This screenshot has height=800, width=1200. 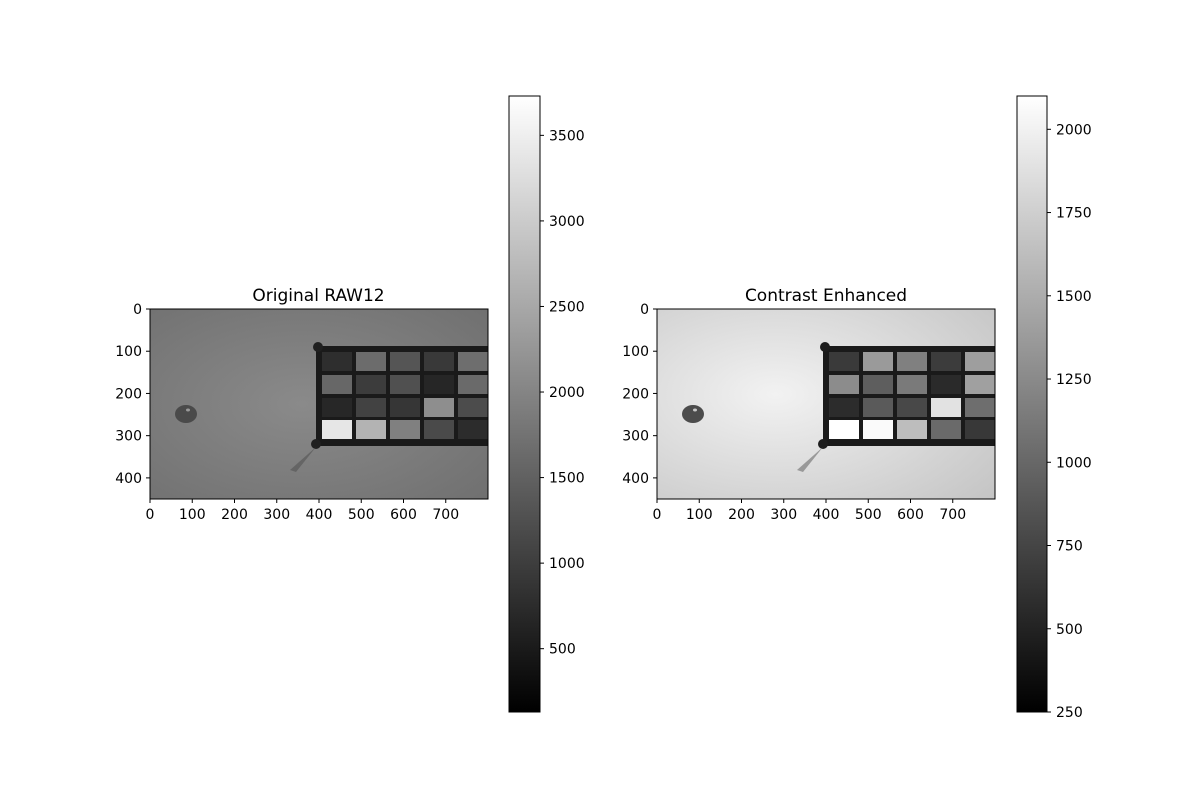 What do you see at coordinates (826, 296) in the screenshot?
I see `chart-title: Contrast Enhanced` at bounding box center [826, 296].